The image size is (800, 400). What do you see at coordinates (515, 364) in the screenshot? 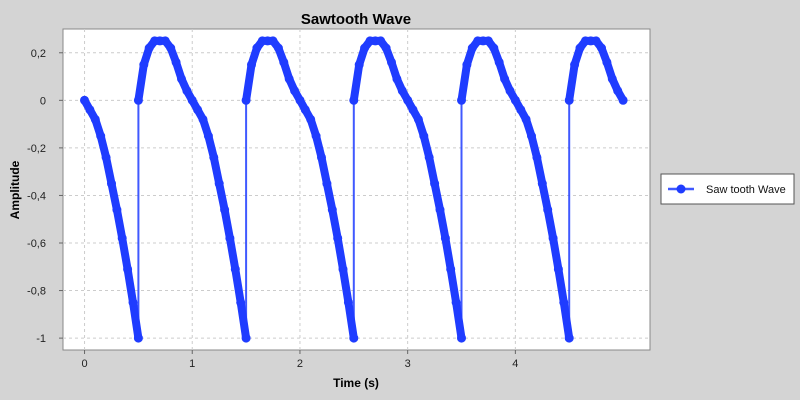
I see `x-tick-label: 4` at bounding box center [515, 364].